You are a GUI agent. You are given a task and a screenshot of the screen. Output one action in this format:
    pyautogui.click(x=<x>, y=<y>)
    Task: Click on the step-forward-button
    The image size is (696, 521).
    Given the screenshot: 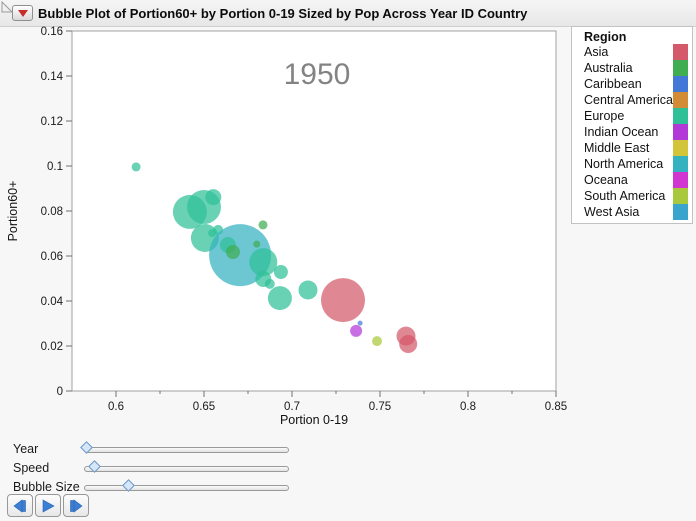 What is the action you would take?
    pyautogui.click(x=76, y=505)
    